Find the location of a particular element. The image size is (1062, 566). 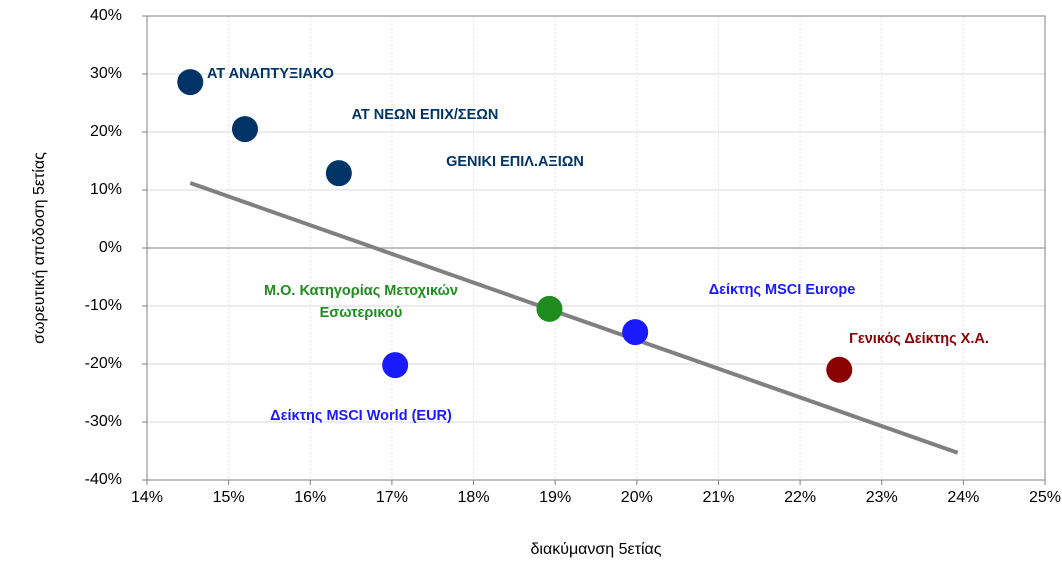

y-tick-label: -10% is located at coordinates (103, 305).